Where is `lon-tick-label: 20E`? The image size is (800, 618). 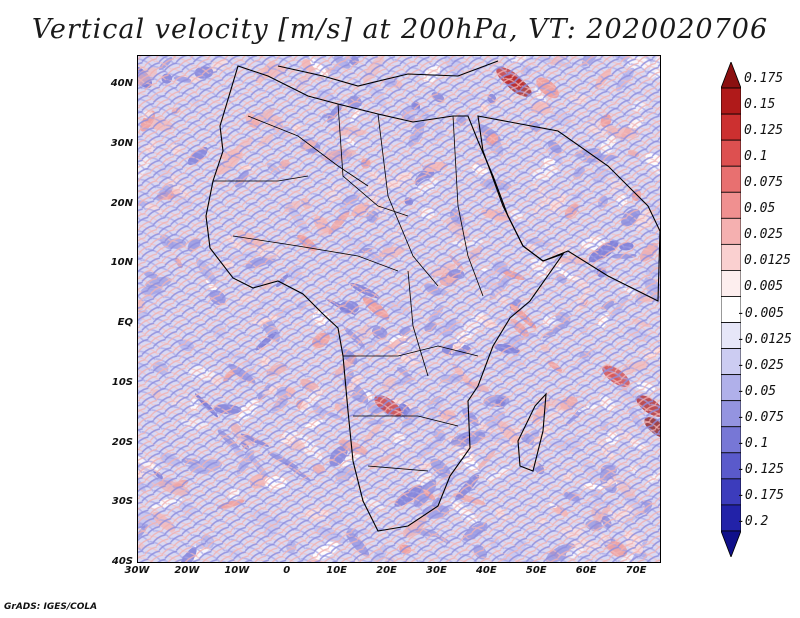
lon-tick-label: 20E is located at coordinates (386, 570).